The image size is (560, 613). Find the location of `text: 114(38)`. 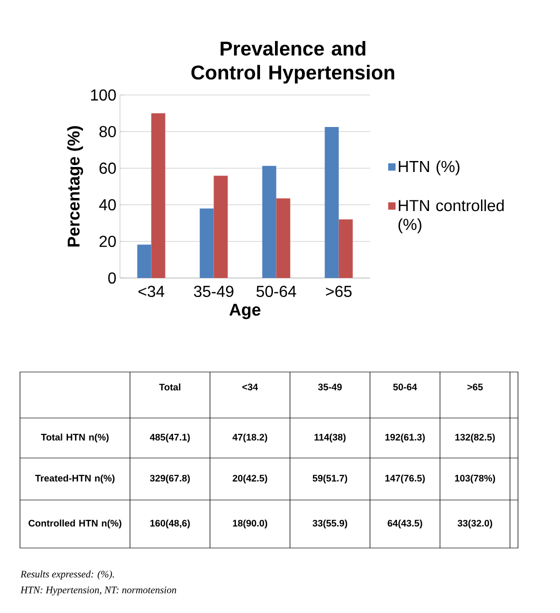

text: 114(38) is located at coordinates (330, 438).